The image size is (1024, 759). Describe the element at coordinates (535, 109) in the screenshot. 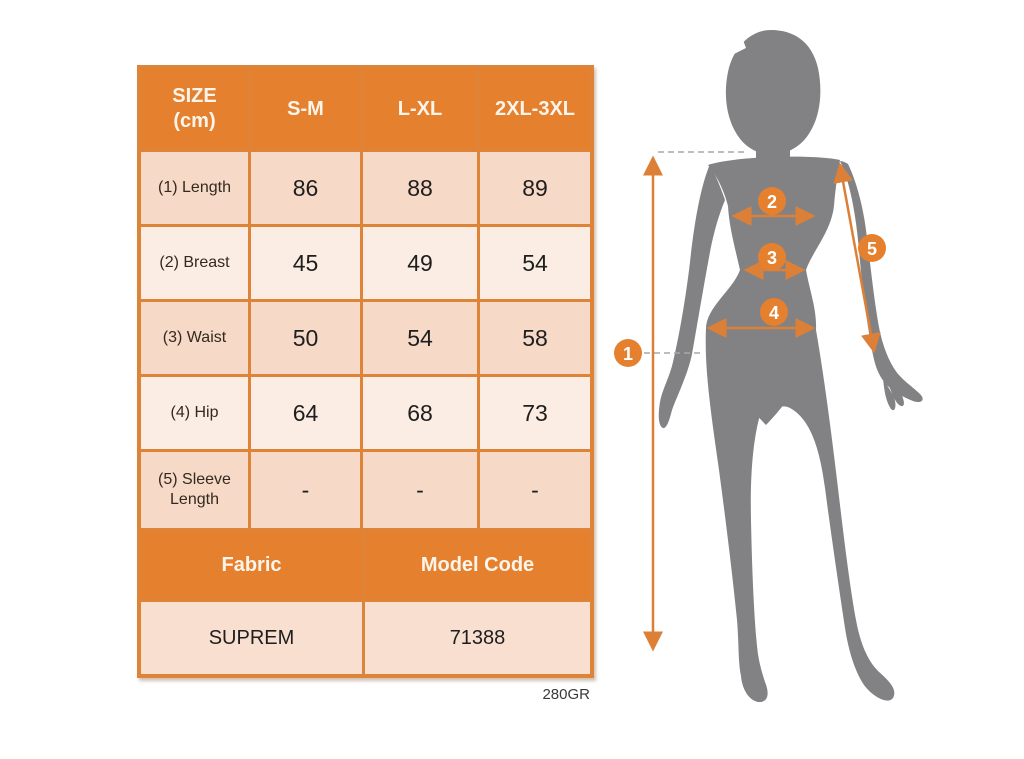

I see `column-header-2xl3xl: 2XL-3XL` at that location.